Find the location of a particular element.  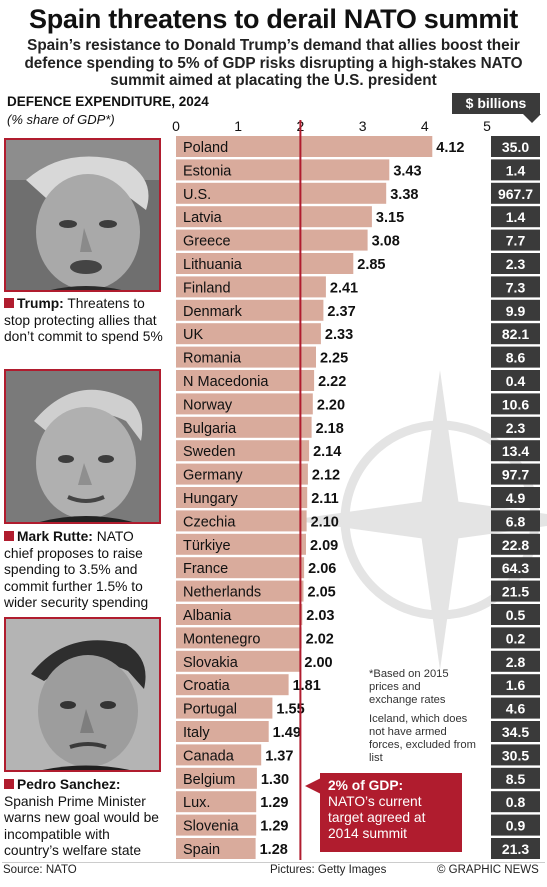

billions-cell: 35.0 is located at coordinates (515, 146).